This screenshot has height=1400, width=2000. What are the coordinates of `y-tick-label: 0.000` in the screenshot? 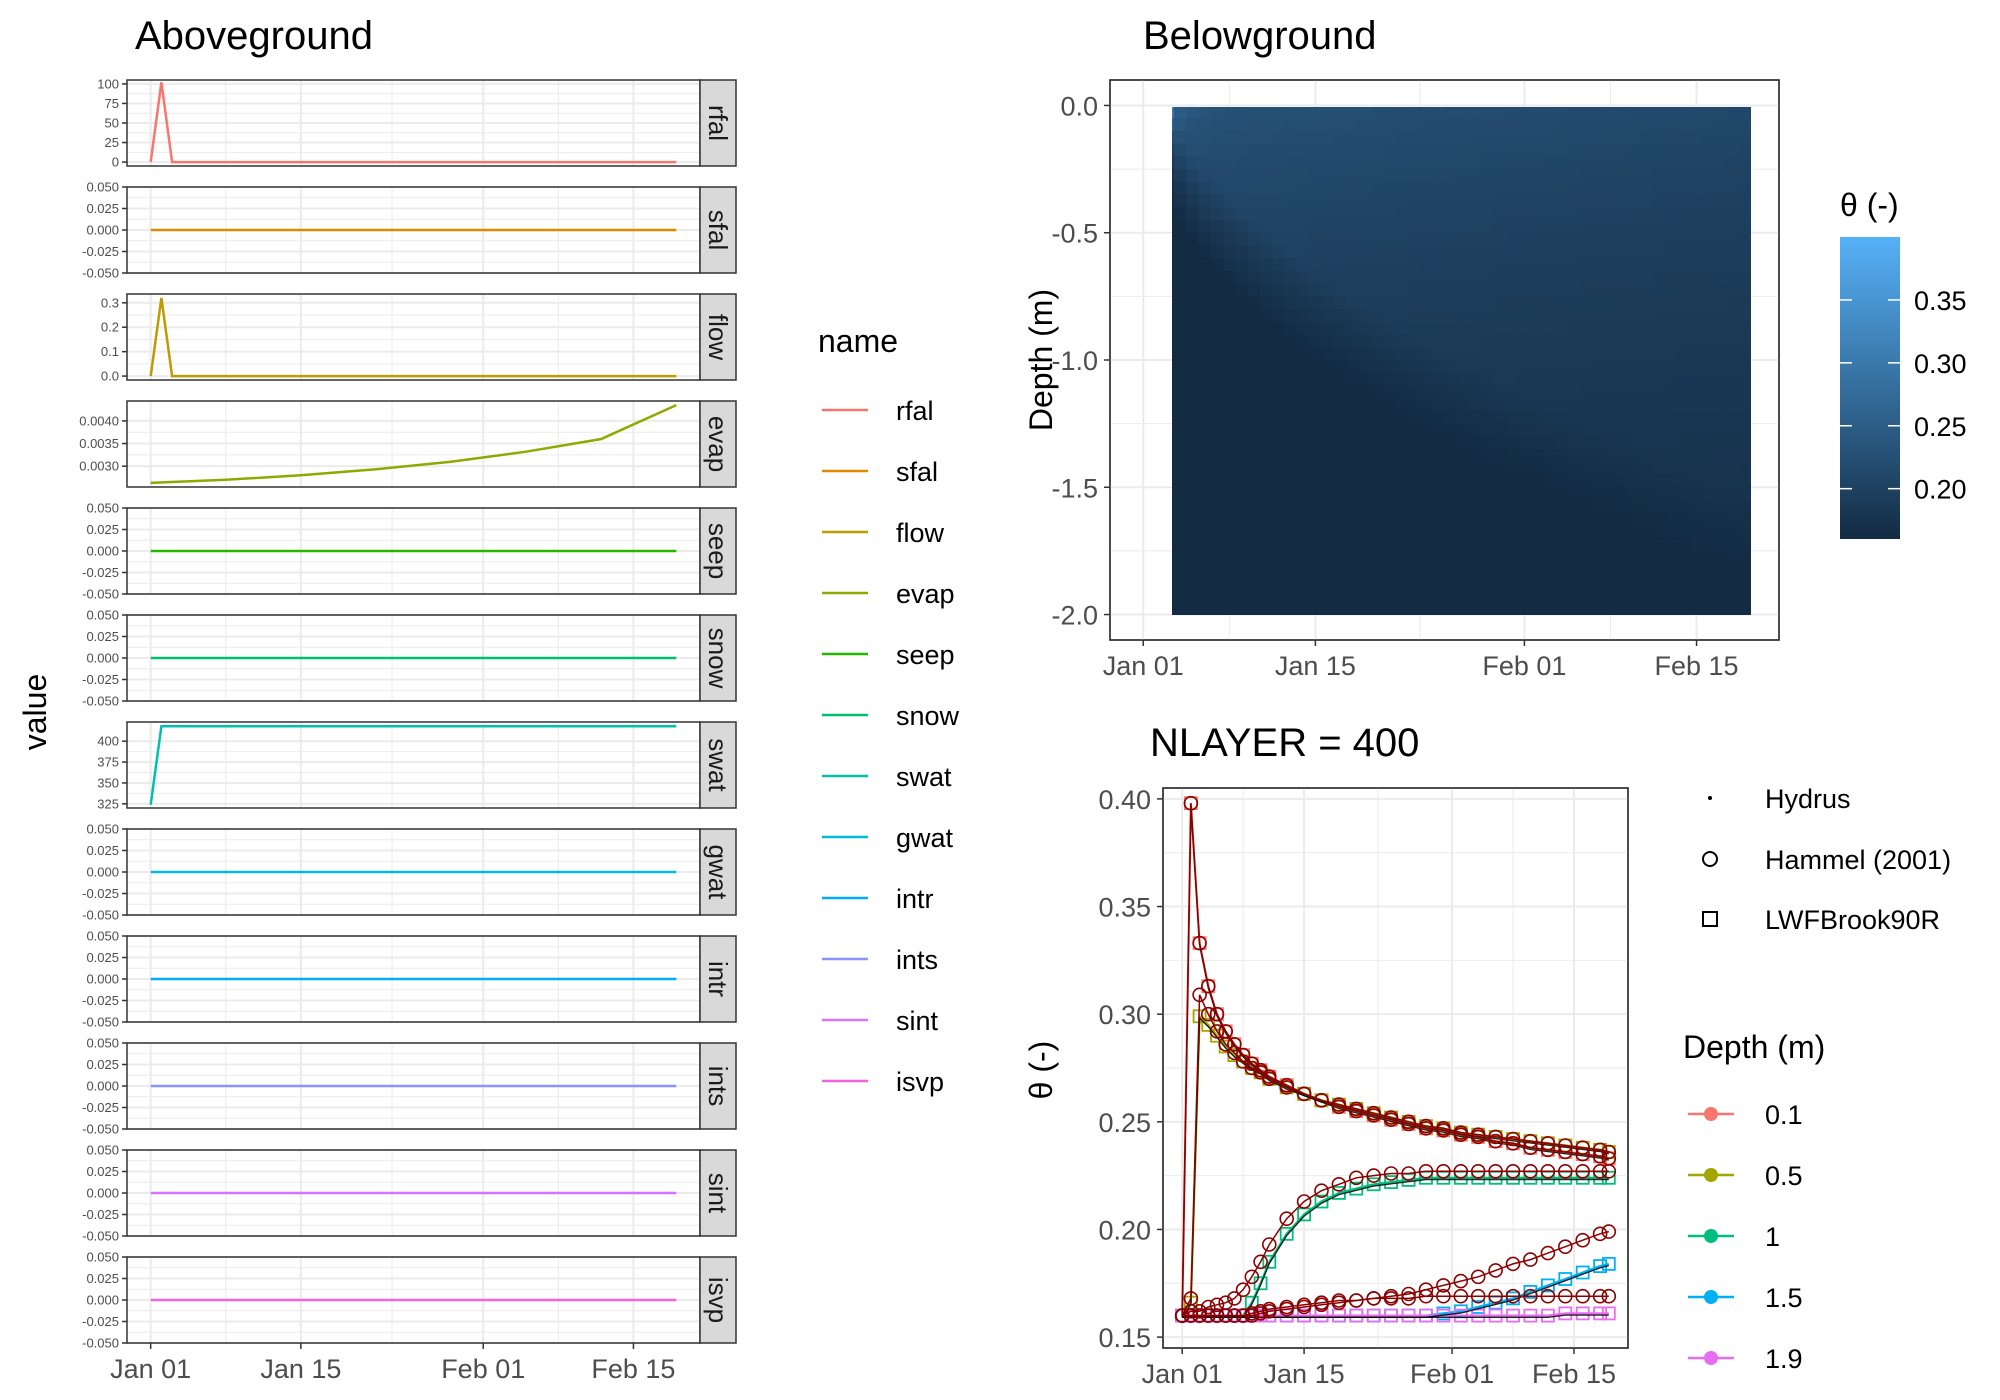 It's located at (102, 1086).